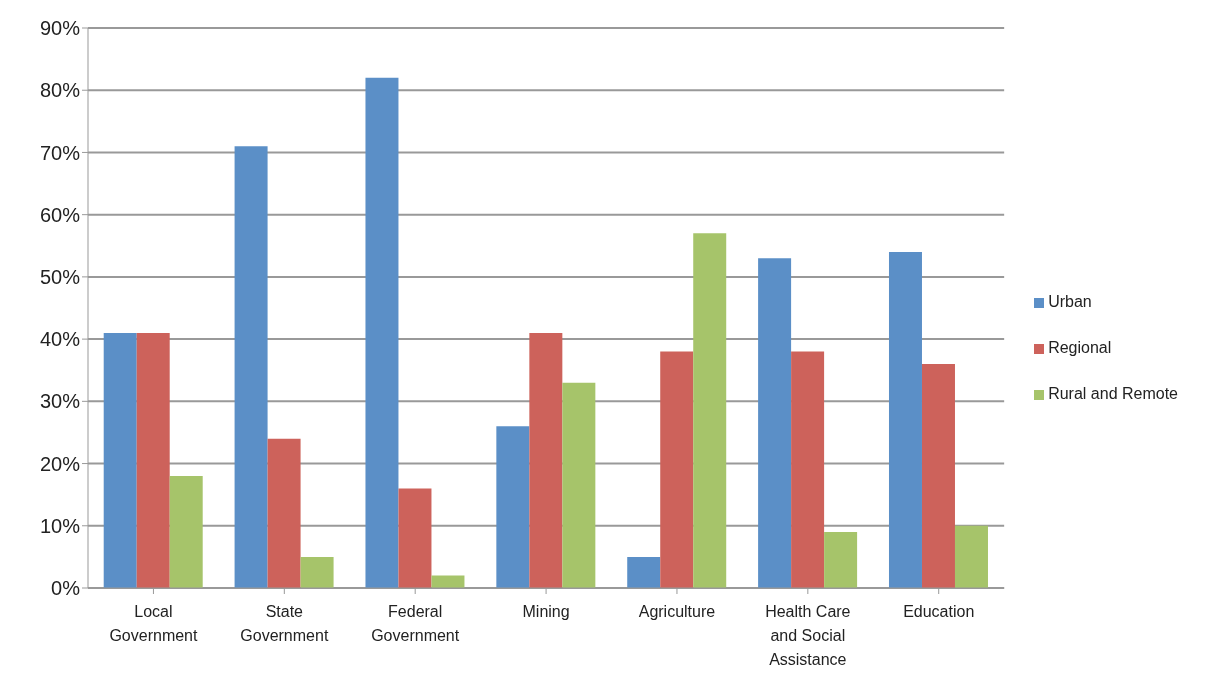  I want to click on y-tick-label: 20%, so click(60, 463).